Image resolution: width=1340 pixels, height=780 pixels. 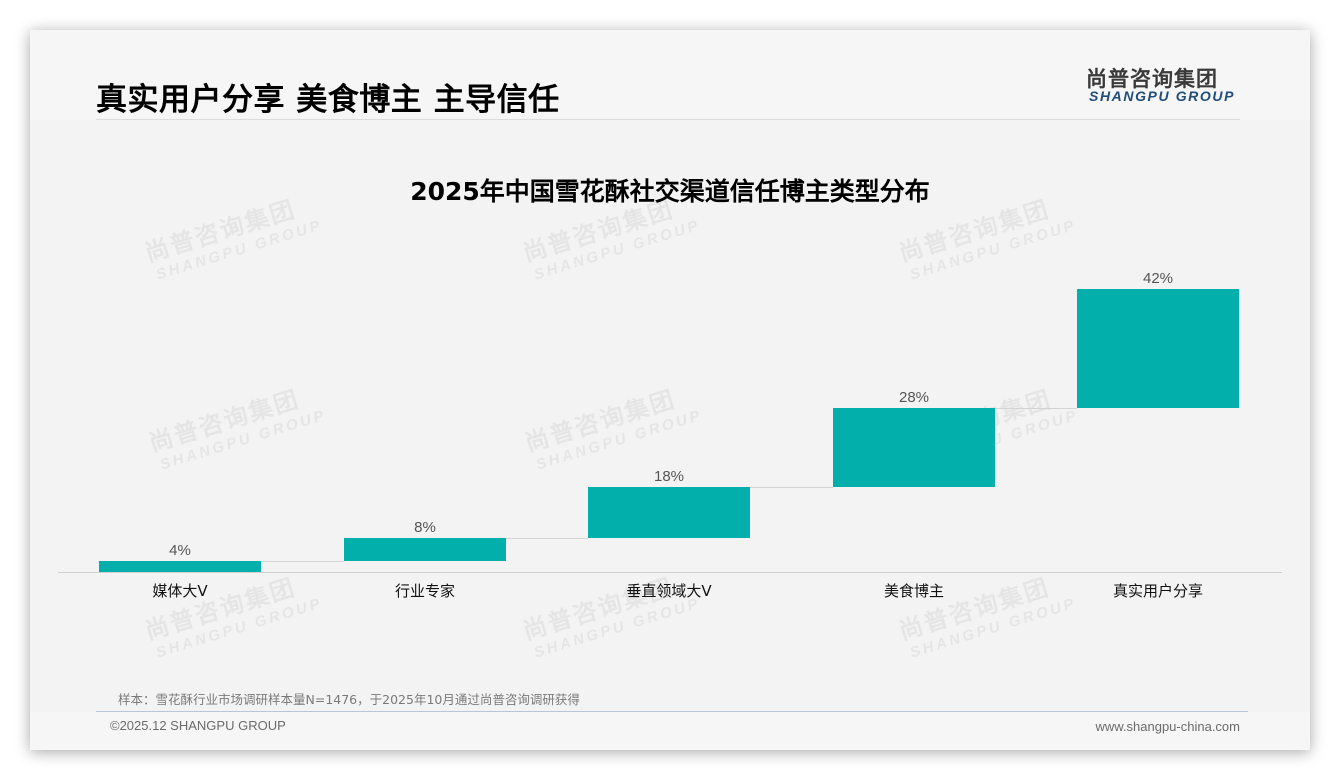 What do you see at coordinates (1167, 726) in the screenshot?
I see `website-link: www.shangpu-china.com` at bounding box center [1167, 726].